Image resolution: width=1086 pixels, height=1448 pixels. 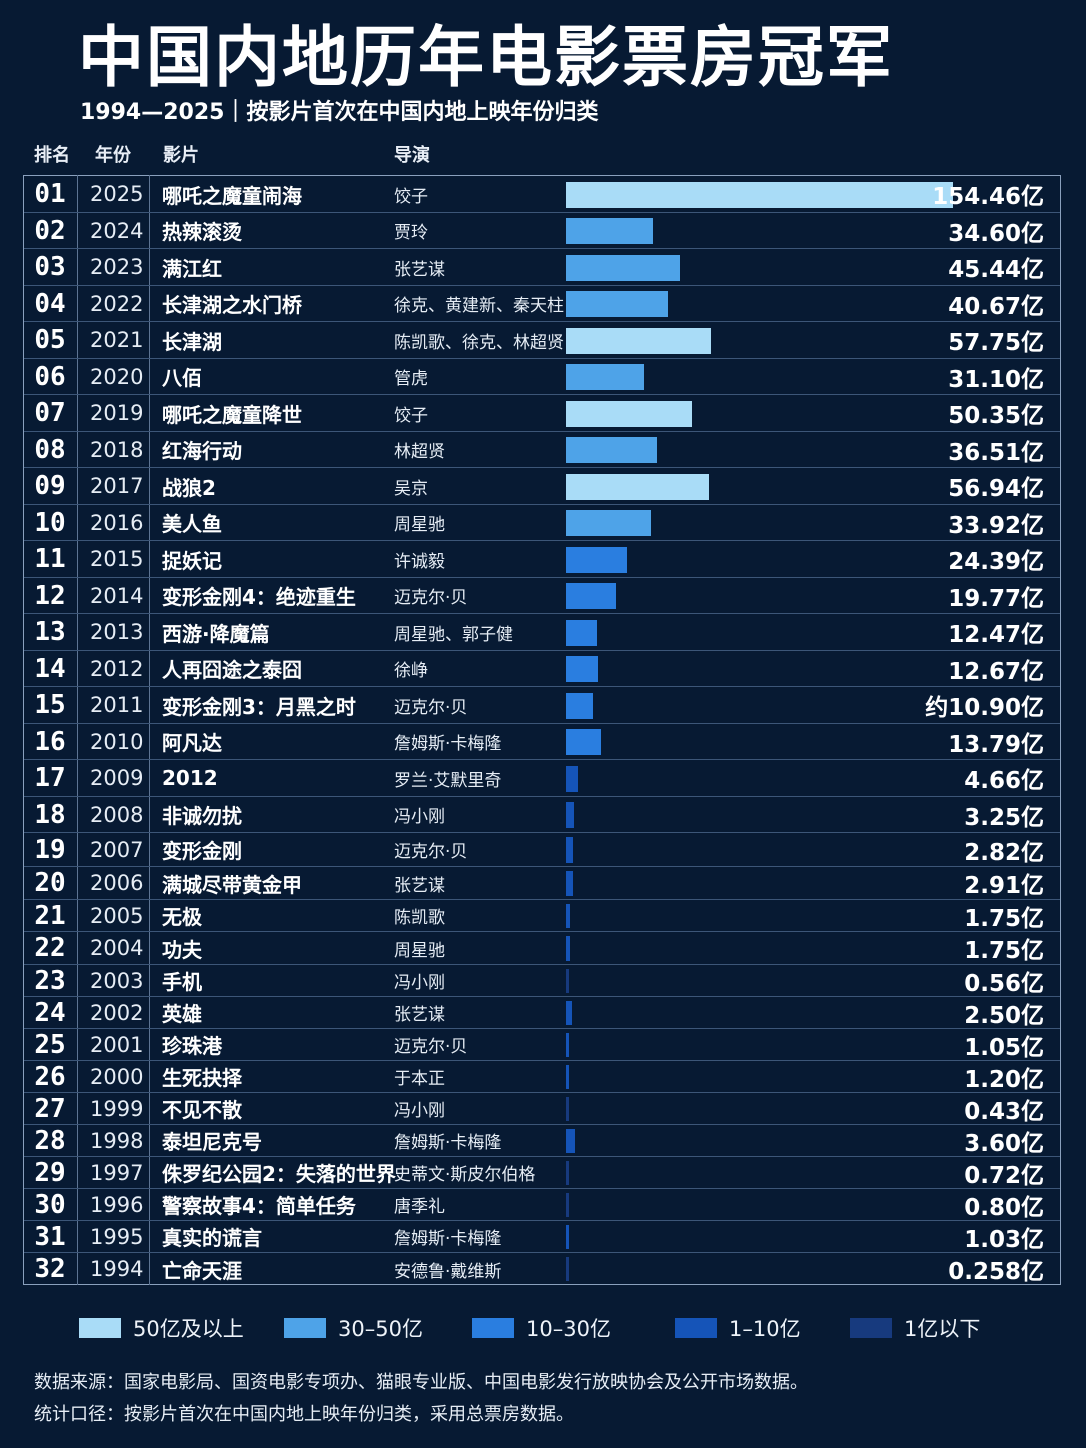 What do you see at coordinates (216, 633) in the screenshot?
I see `film-cell: 西游·降魔篇` at bounding box center [216, 633].